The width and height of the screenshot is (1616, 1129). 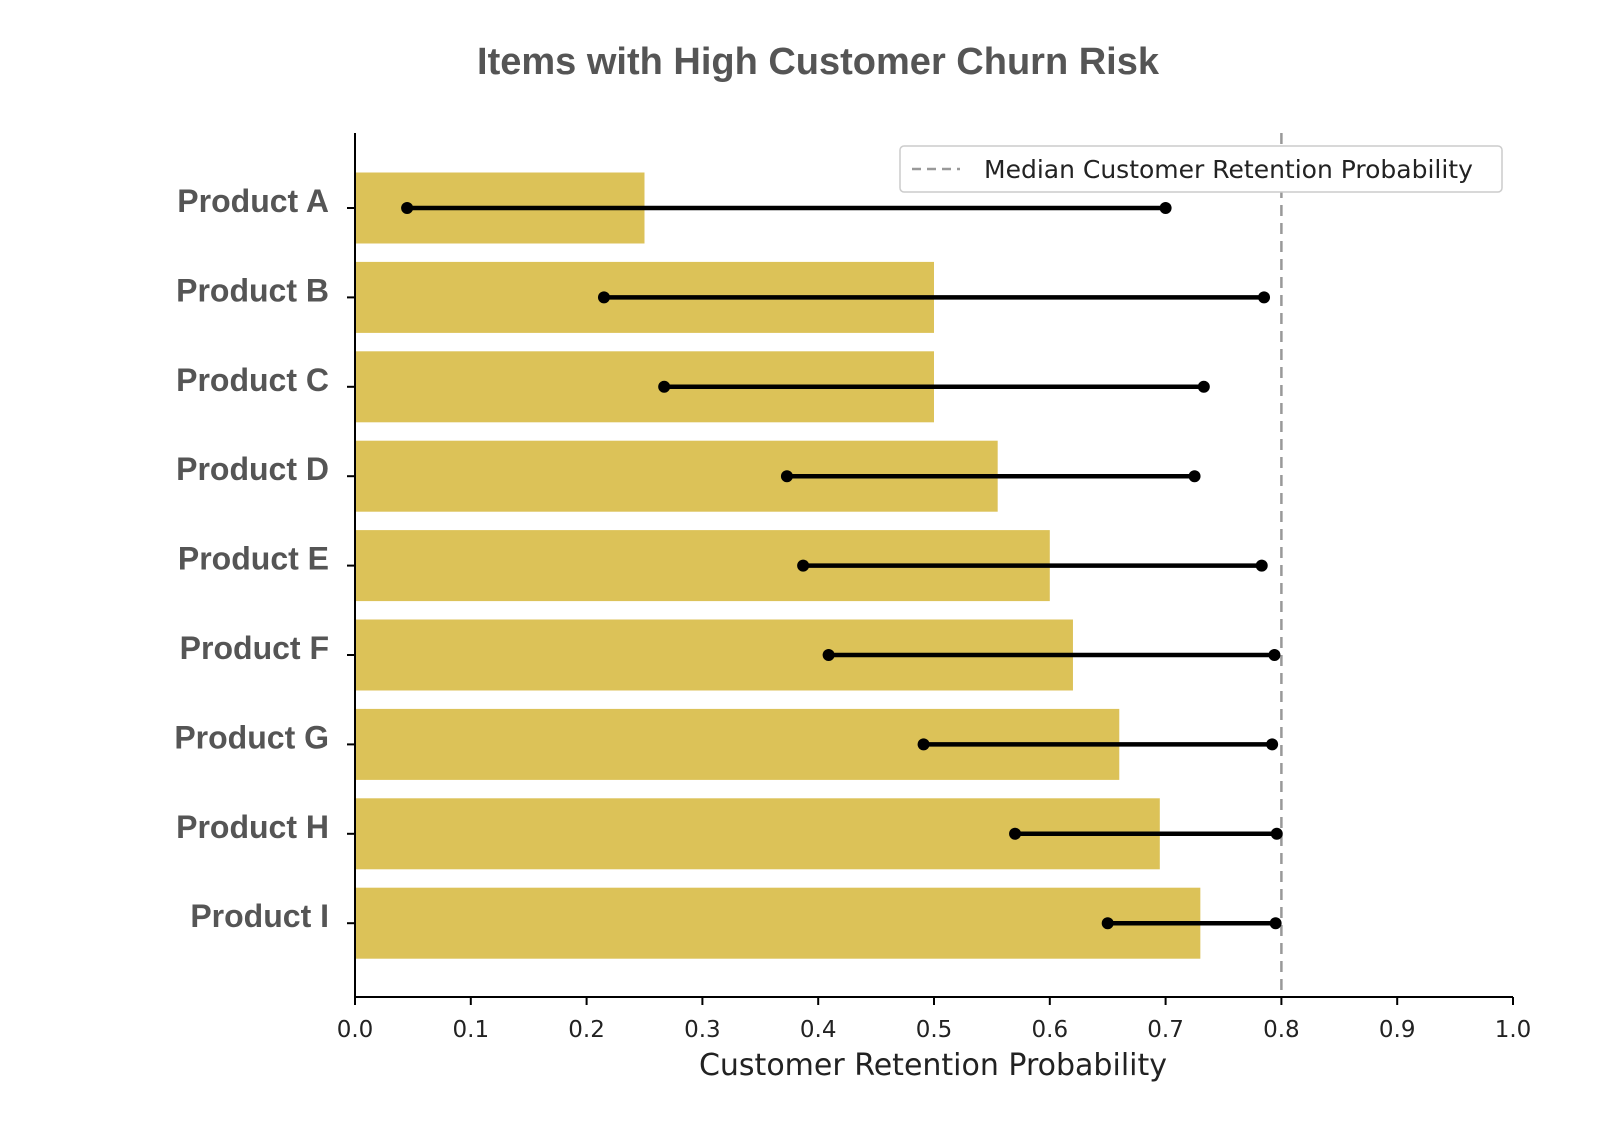 What do you see at coordinates (786, 476) in the screenshot?
I see `range-low-point-product-d` at bounding box center [786, 476].